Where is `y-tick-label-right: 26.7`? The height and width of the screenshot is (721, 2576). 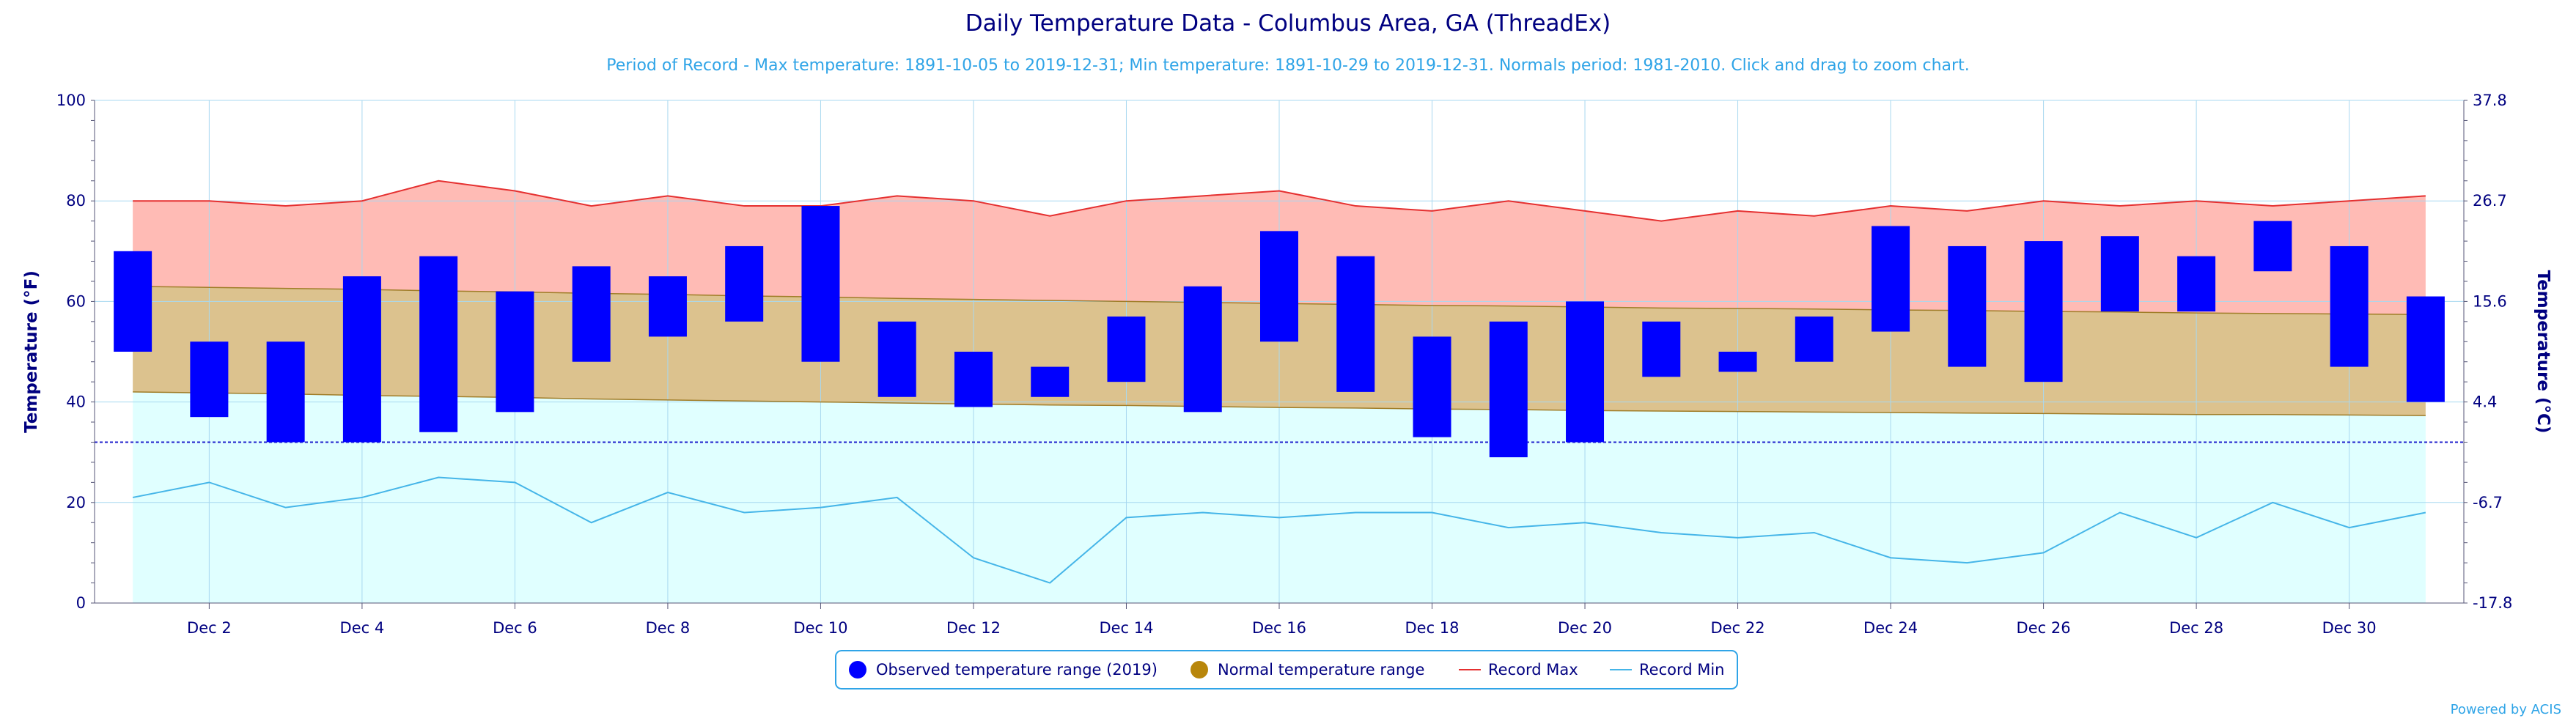
y-tick-label-right: 26.7 is located at coordinates (2490, 201).